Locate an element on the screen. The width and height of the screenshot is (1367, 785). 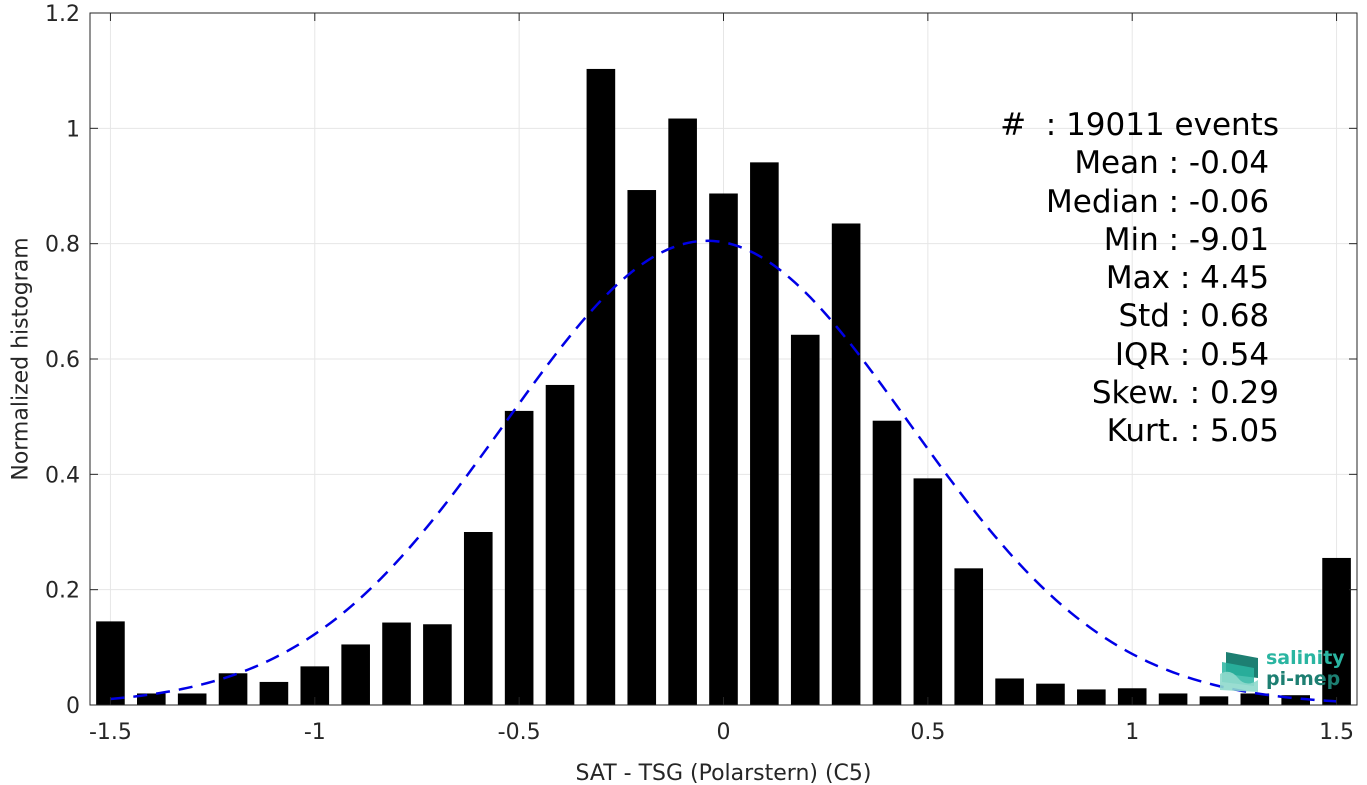
x-tick-label: -1 is located at coordinates (315, 732).